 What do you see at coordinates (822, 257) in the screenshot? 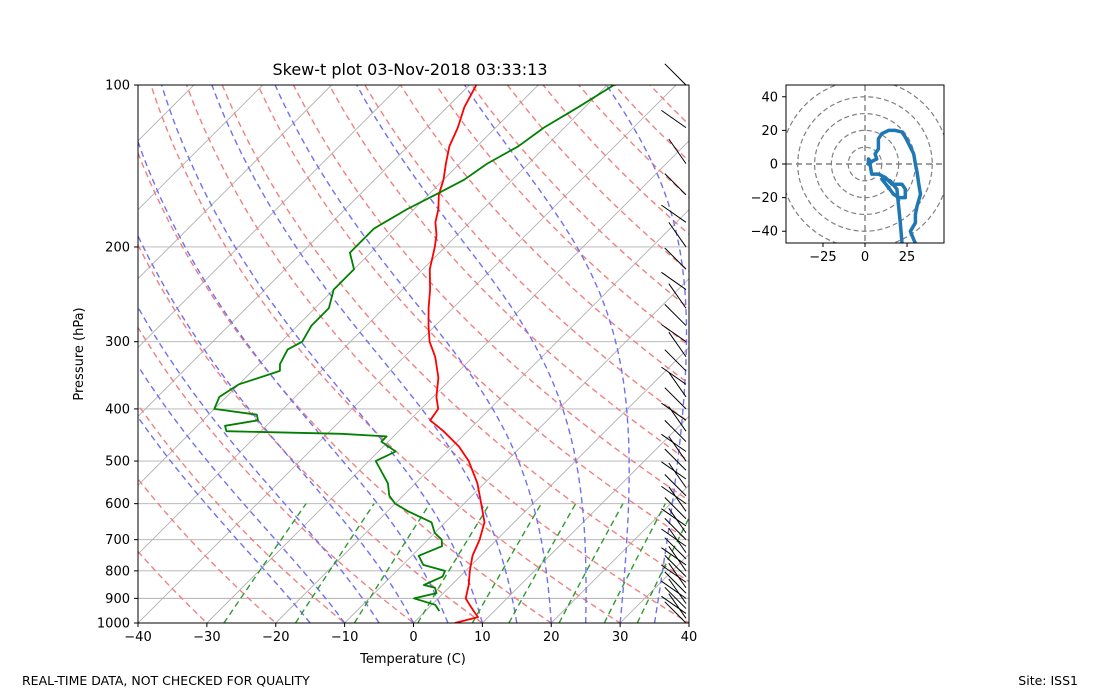
I see `hodograph-x-tick-label: −25` at bounding box center [822, 257].